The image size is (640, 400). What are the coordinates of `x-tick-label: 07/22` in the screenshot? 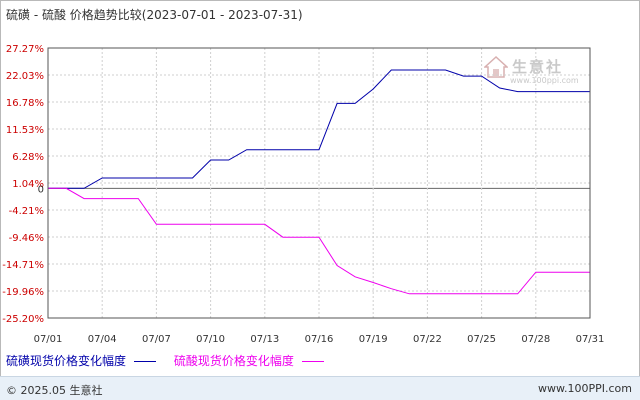 It's located at (427, 339).